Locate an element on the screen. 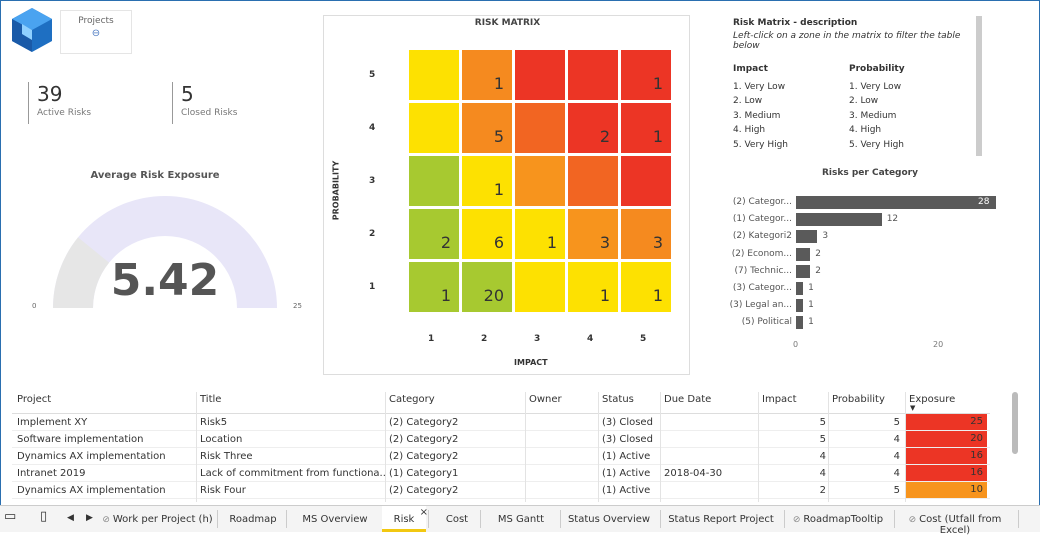 The height and width of the screenshot is (536, 1040). tab-cost: Cost is located at coordinates (457, 519).